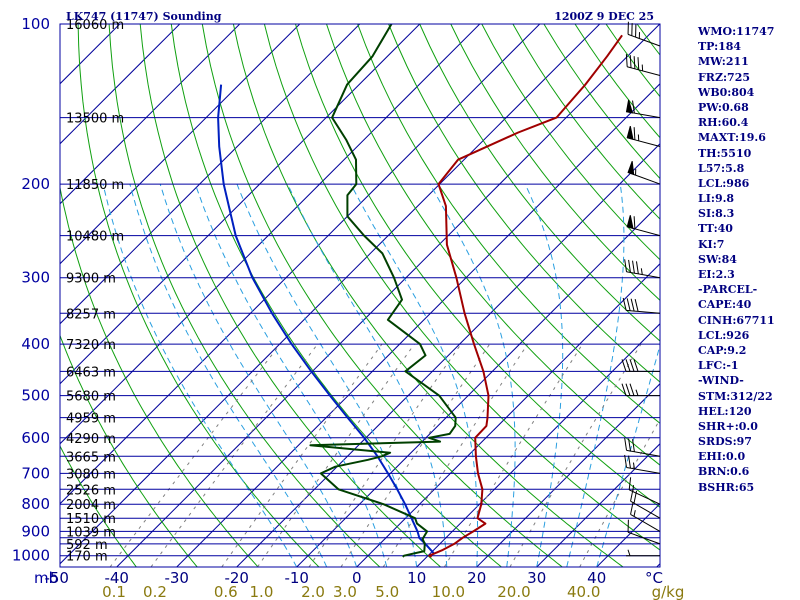 This screenshot has height=600, width=800. I want to click on mixing-ratio-tick-label: 20.0, so click(513, 591).